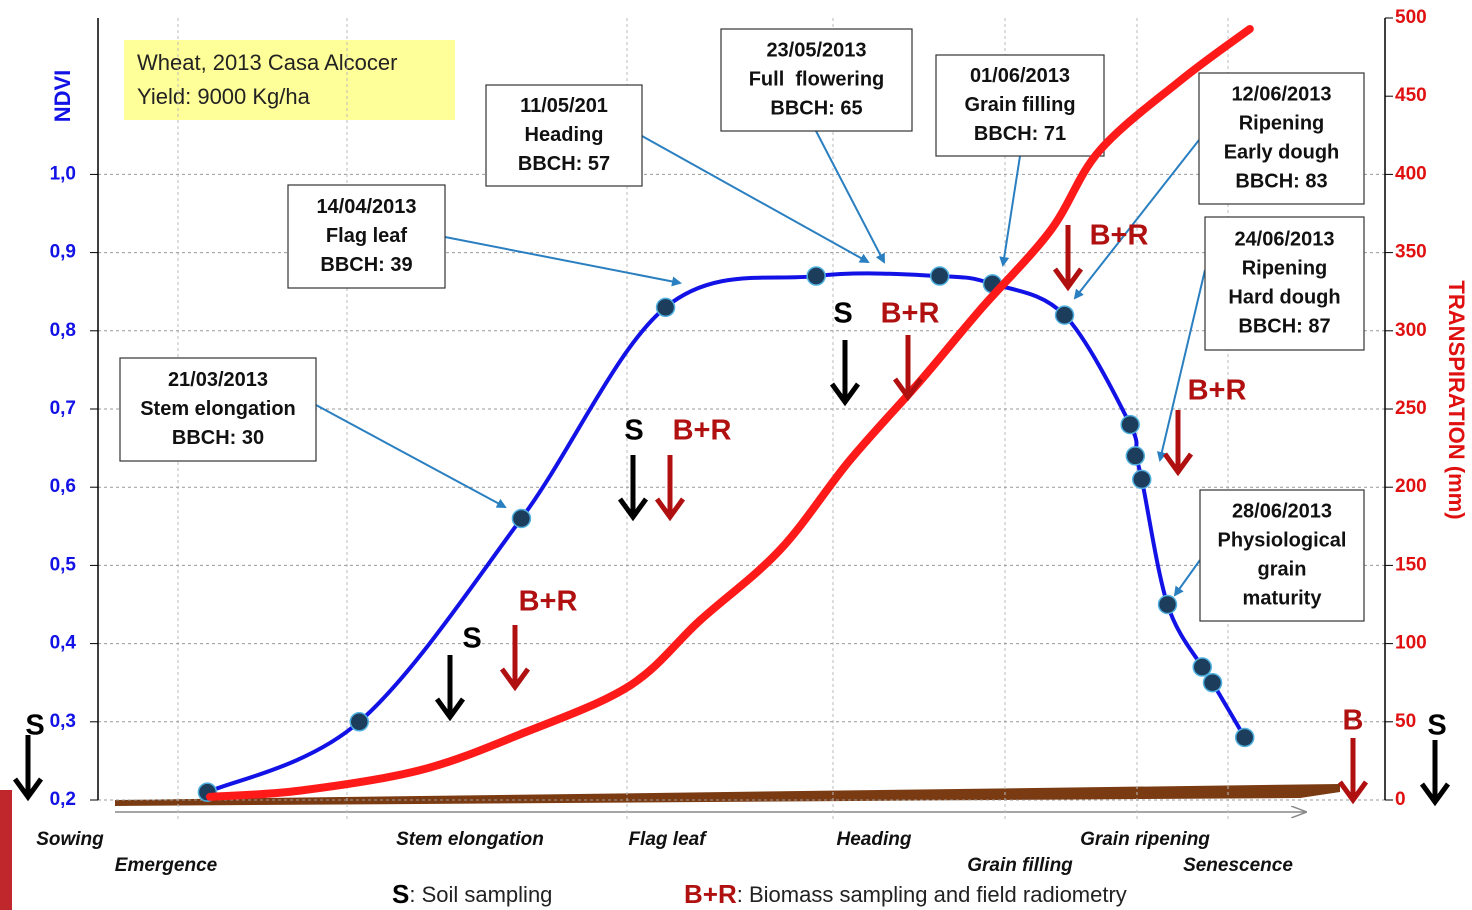  Describe the element at coordinates (366, 265) in the screenshot. I see `annotation-text: BBCH: 39` at that location.